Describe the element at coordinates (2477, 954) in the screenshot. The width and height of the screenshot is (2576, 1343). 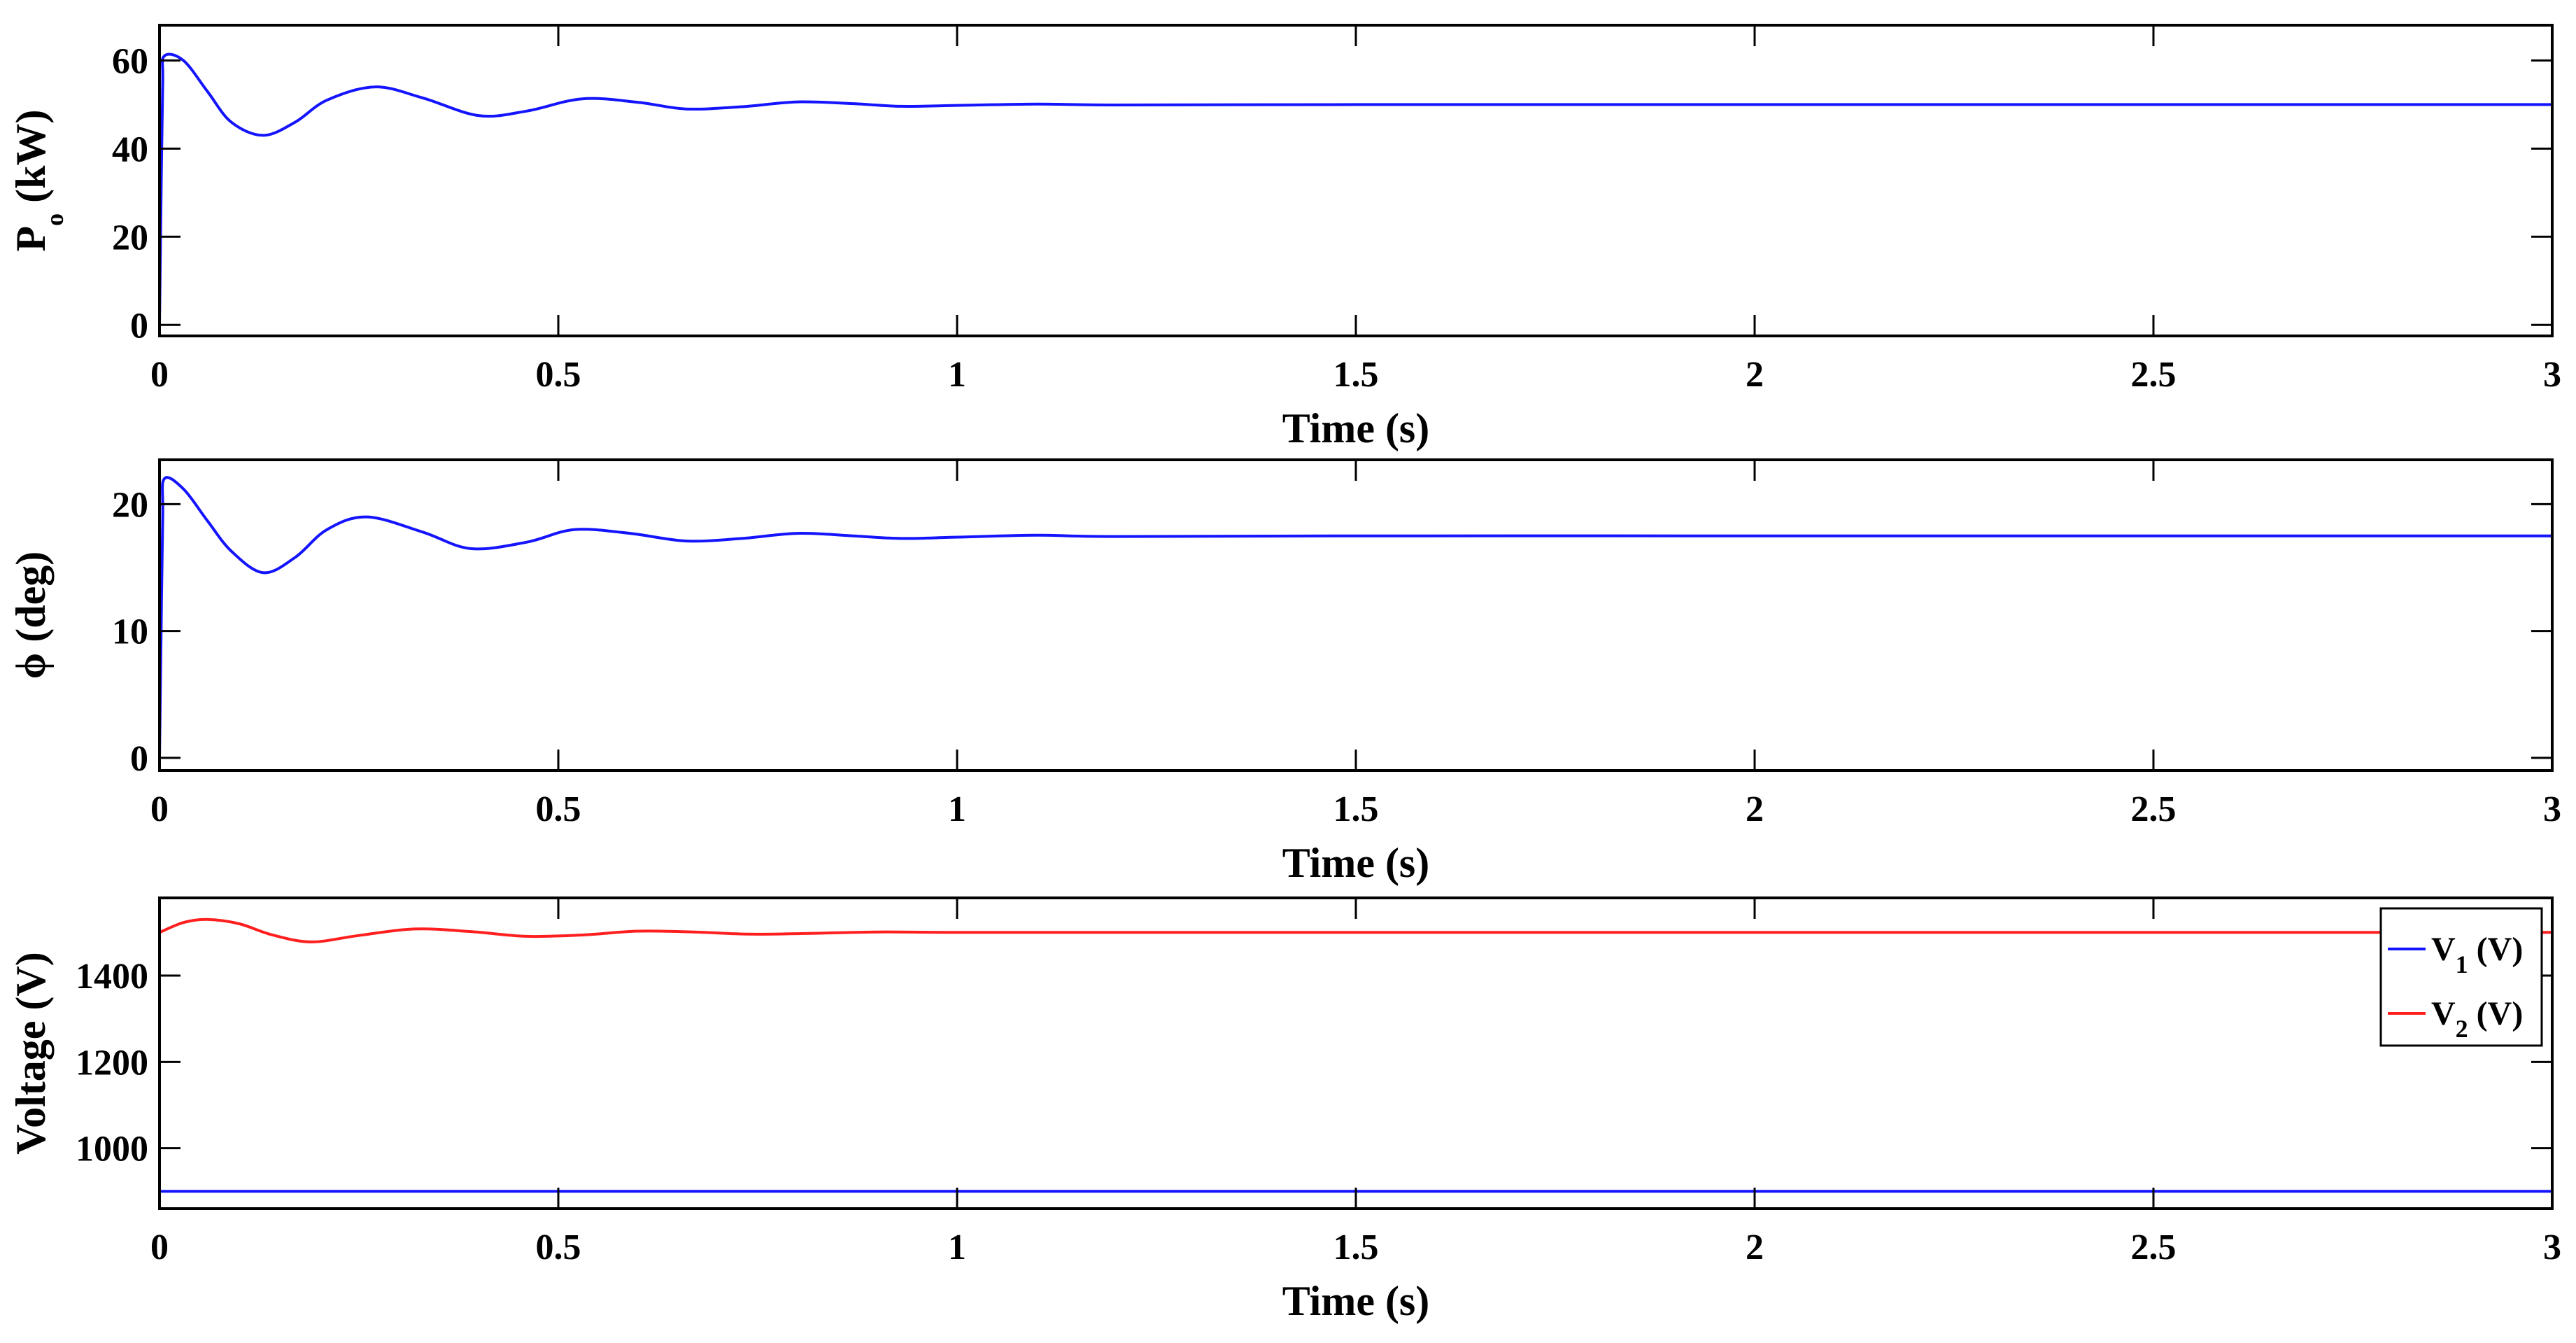
I see `legend-label-1: V1 (V)` at that location.